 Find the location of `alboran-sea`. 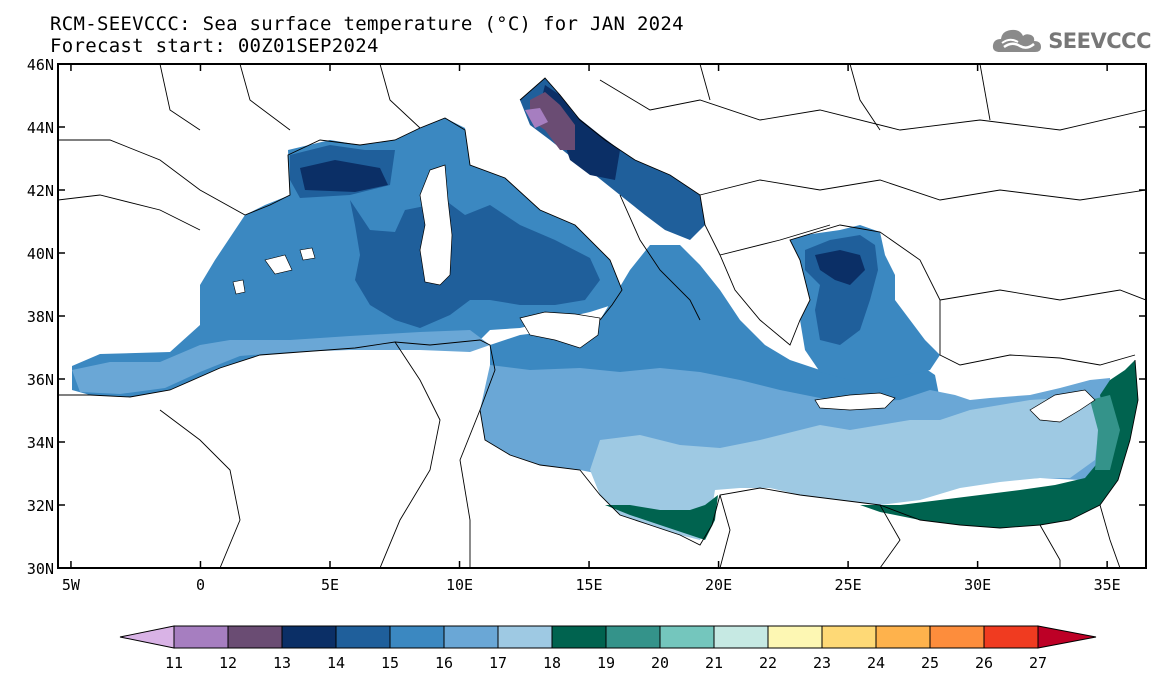

alboran-sea is located at coordinates (281, 362).